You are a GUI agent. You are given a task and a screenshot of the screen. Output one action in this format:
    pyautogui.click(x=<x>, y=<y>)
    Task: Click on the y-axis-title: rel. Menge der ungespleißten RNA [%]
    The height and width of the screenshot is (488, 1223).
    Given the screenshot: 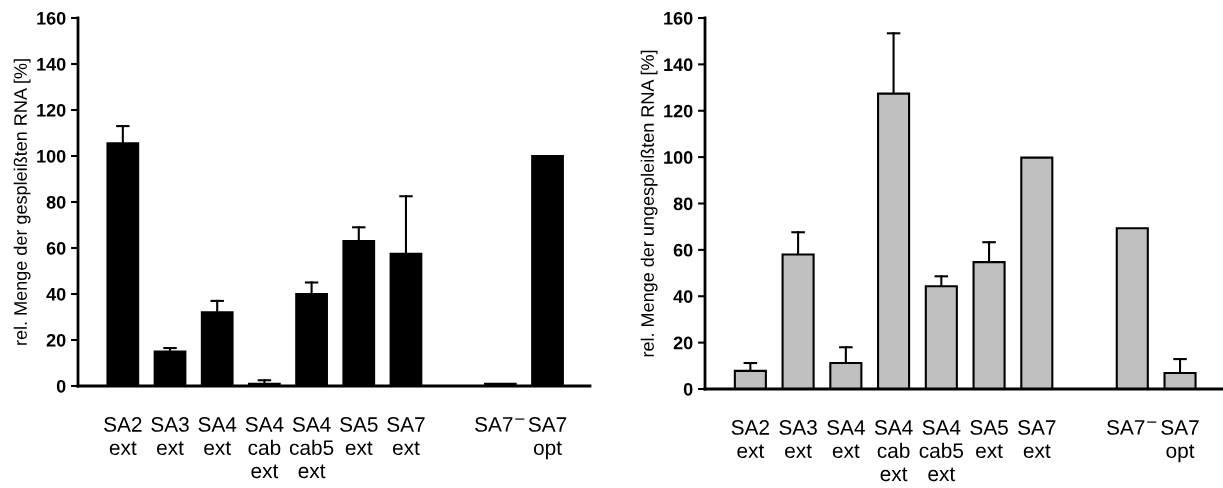 What is the action you would take?
    pyautogui.click(x=649, y=203)
    